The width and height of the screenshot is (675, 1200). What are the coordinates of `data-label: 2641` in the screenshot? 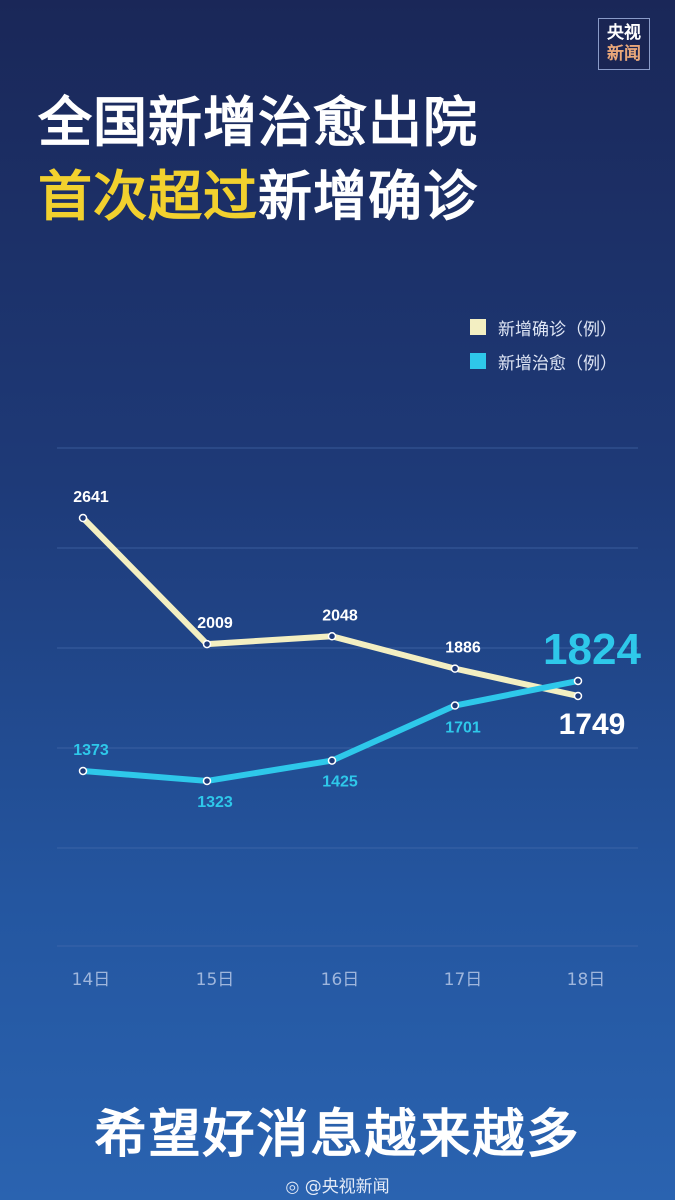 It's located at (91, 497).